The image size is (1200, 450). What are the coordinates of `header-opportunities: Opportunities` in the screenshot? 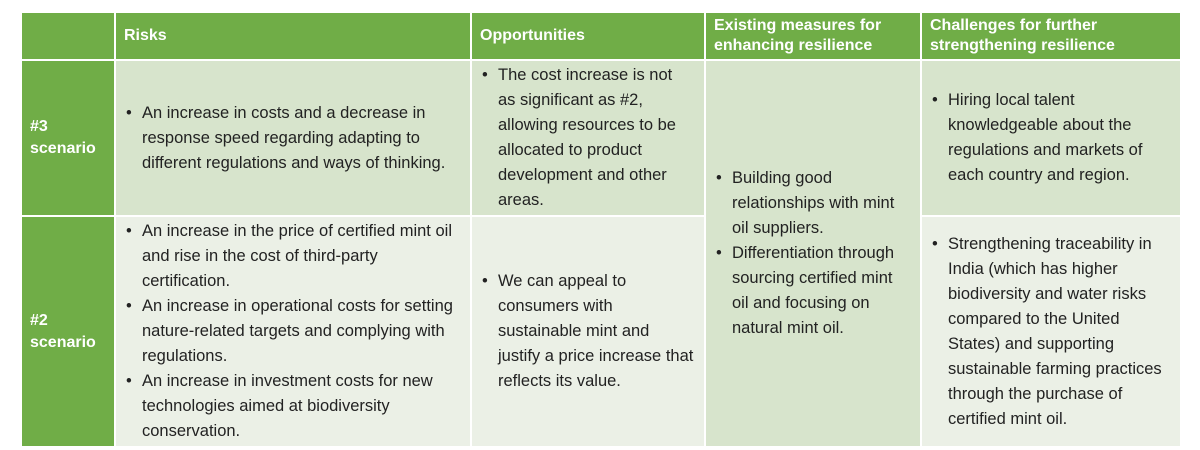 It's located at (588, 36).